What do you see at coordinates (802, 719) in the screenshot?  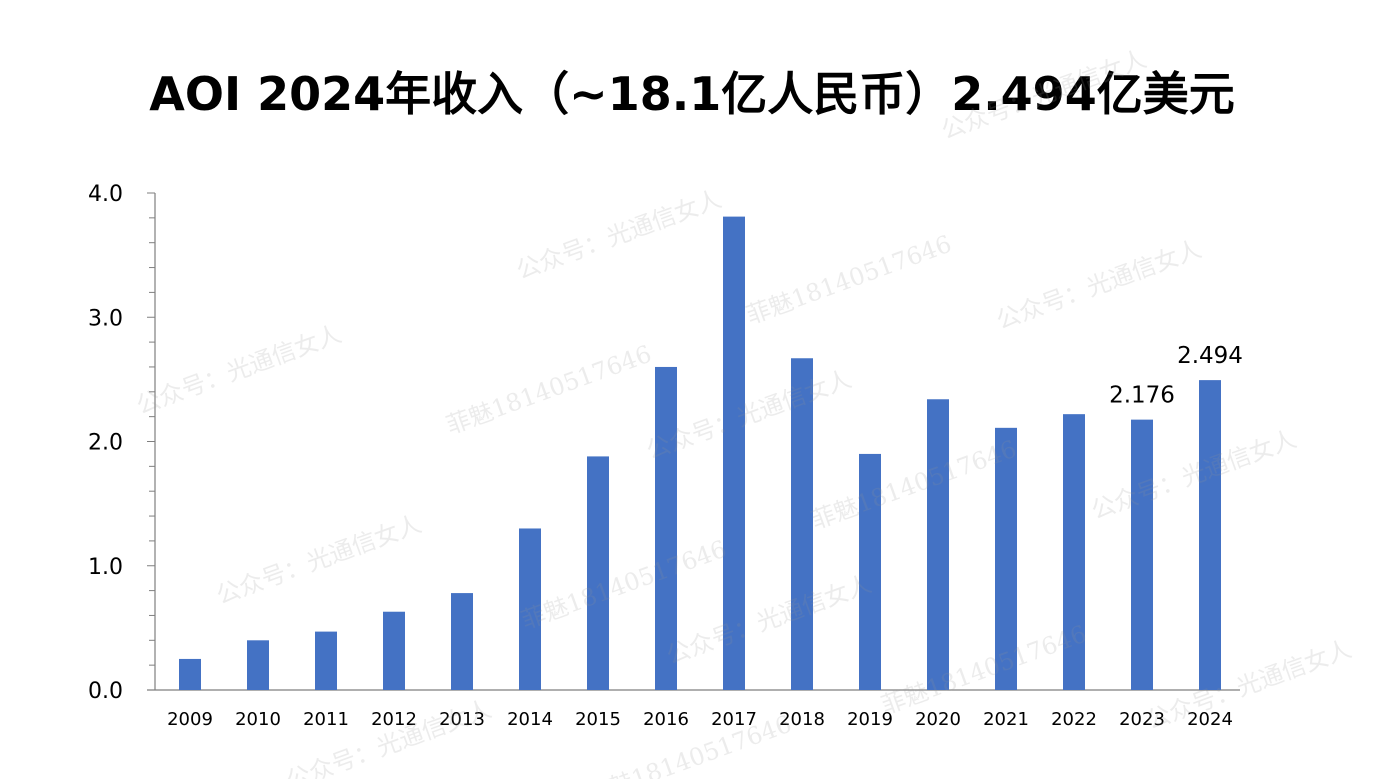 I see `x-tick-label: 2018` at bounding box center [802, 719].